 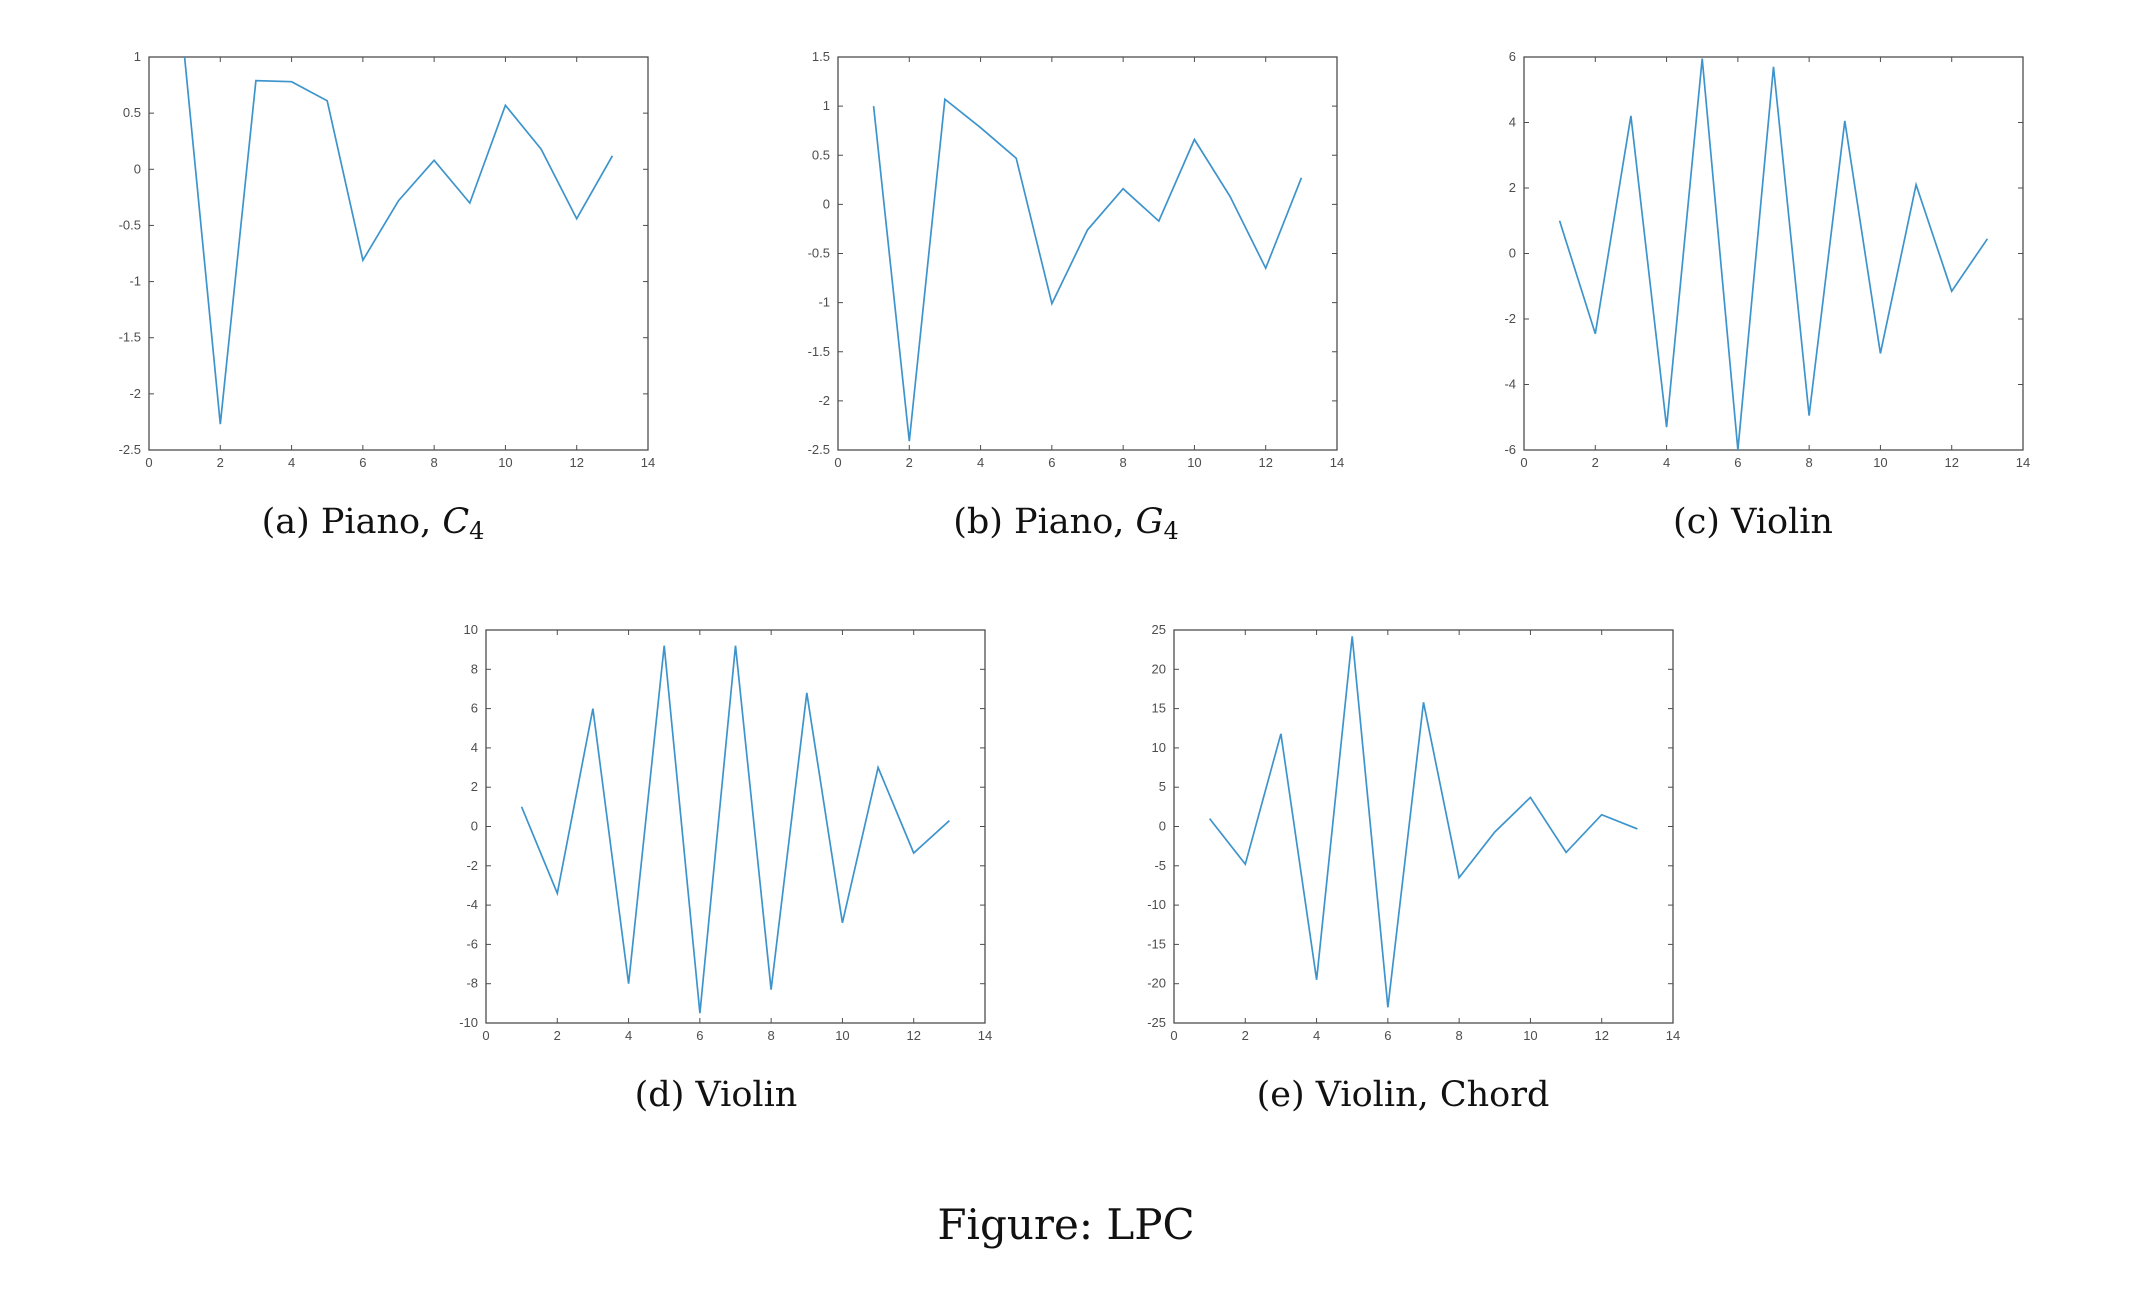 I want to click on caption-note: C, so click(x=456, y=522).